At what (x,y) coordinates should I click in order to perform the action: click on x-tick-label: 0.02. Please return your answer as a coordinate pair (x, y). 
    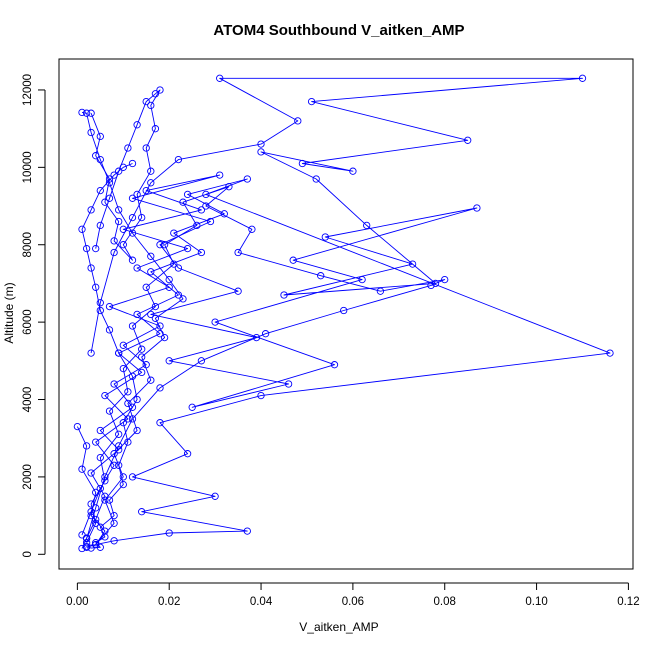
    Looking at the image, I should click on (169, 602).